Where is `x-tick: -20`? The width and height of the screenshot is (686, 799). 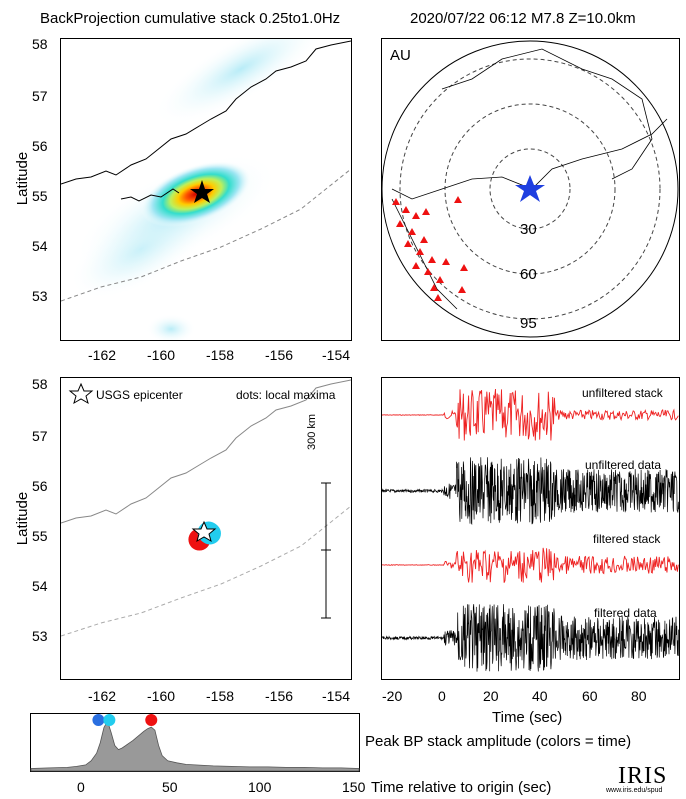
x-tick: -20 is located at coordinates (392, 696).